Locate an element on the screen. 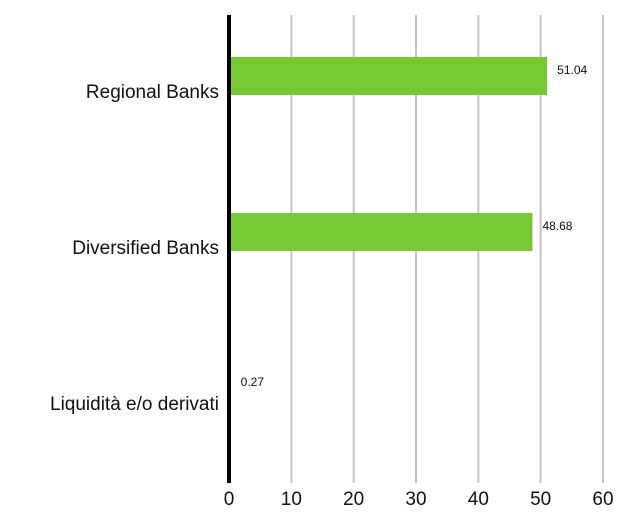 This screenshot has height=513, width=617. category-label: Diversified Banks is located at coordinates (145, 248).